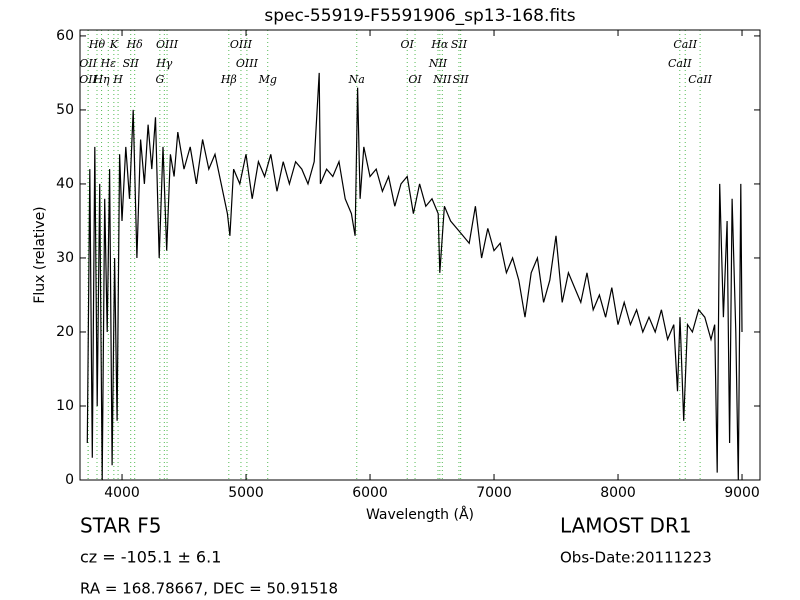 The height and width of the screenshot is (600, 800). I want to click on x-tick-label: 9000, so click(742, 493).